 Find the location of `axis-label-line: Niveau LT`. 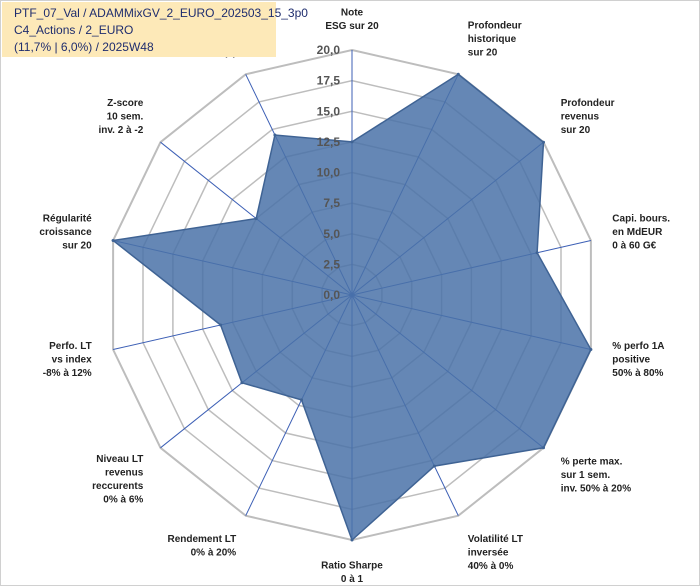

axis-label-line: Niveau LT is located at coordinates (119, 459).